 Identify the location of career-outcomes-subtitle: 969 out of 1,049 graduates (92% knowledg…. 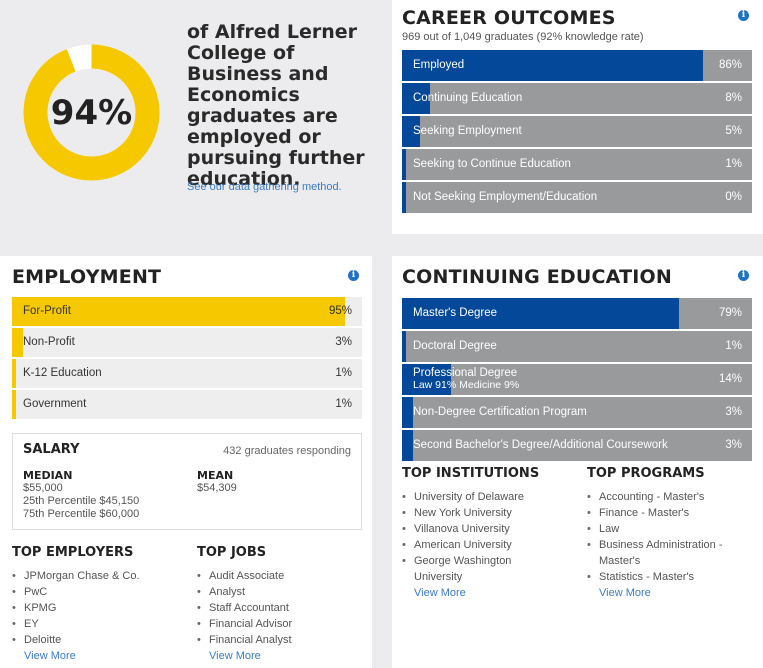
(523, 37).